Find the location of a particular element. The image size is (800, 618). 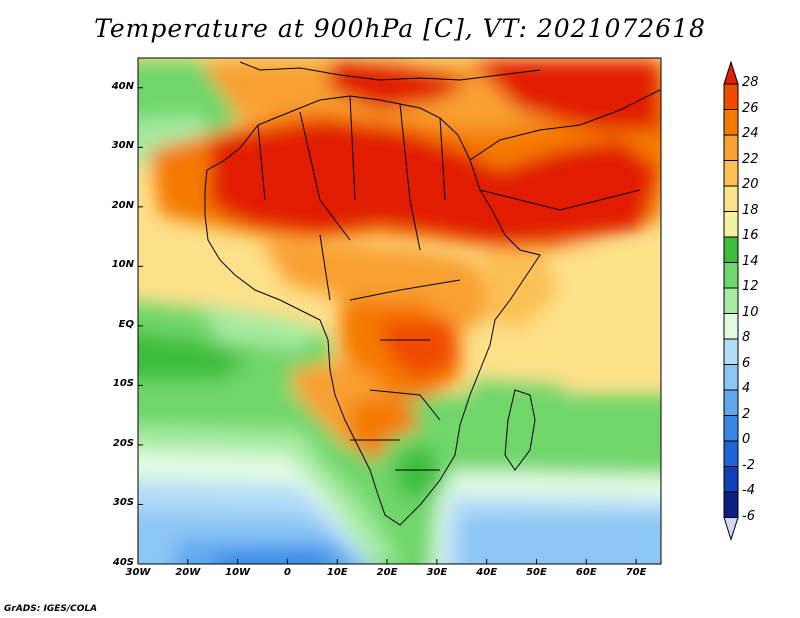

colorbar-label: 10 is located at coordinates (750, 312).